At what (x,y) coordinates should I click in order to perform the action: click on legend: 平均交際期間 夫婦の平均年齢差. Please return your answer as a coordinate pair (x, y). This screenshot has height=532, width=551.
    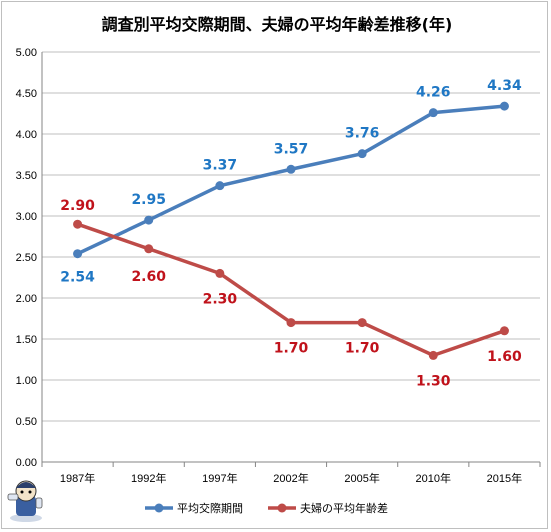
    Looking at the image, I should click on (266, 508).